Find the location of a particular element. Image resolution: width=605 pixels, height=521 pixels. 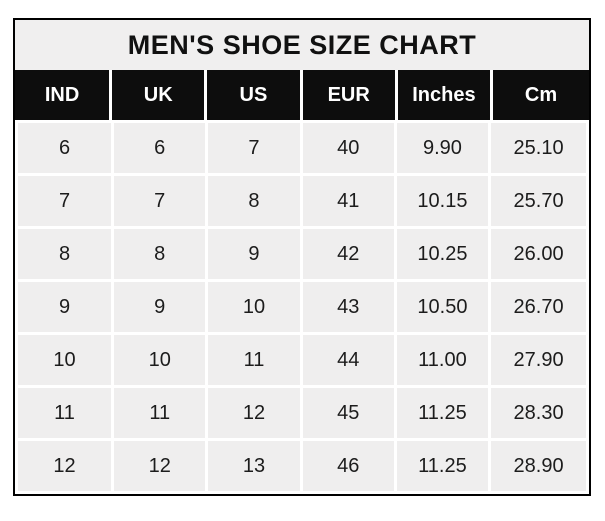

table-cell: 25.70 is located at coordinates (538, 201).